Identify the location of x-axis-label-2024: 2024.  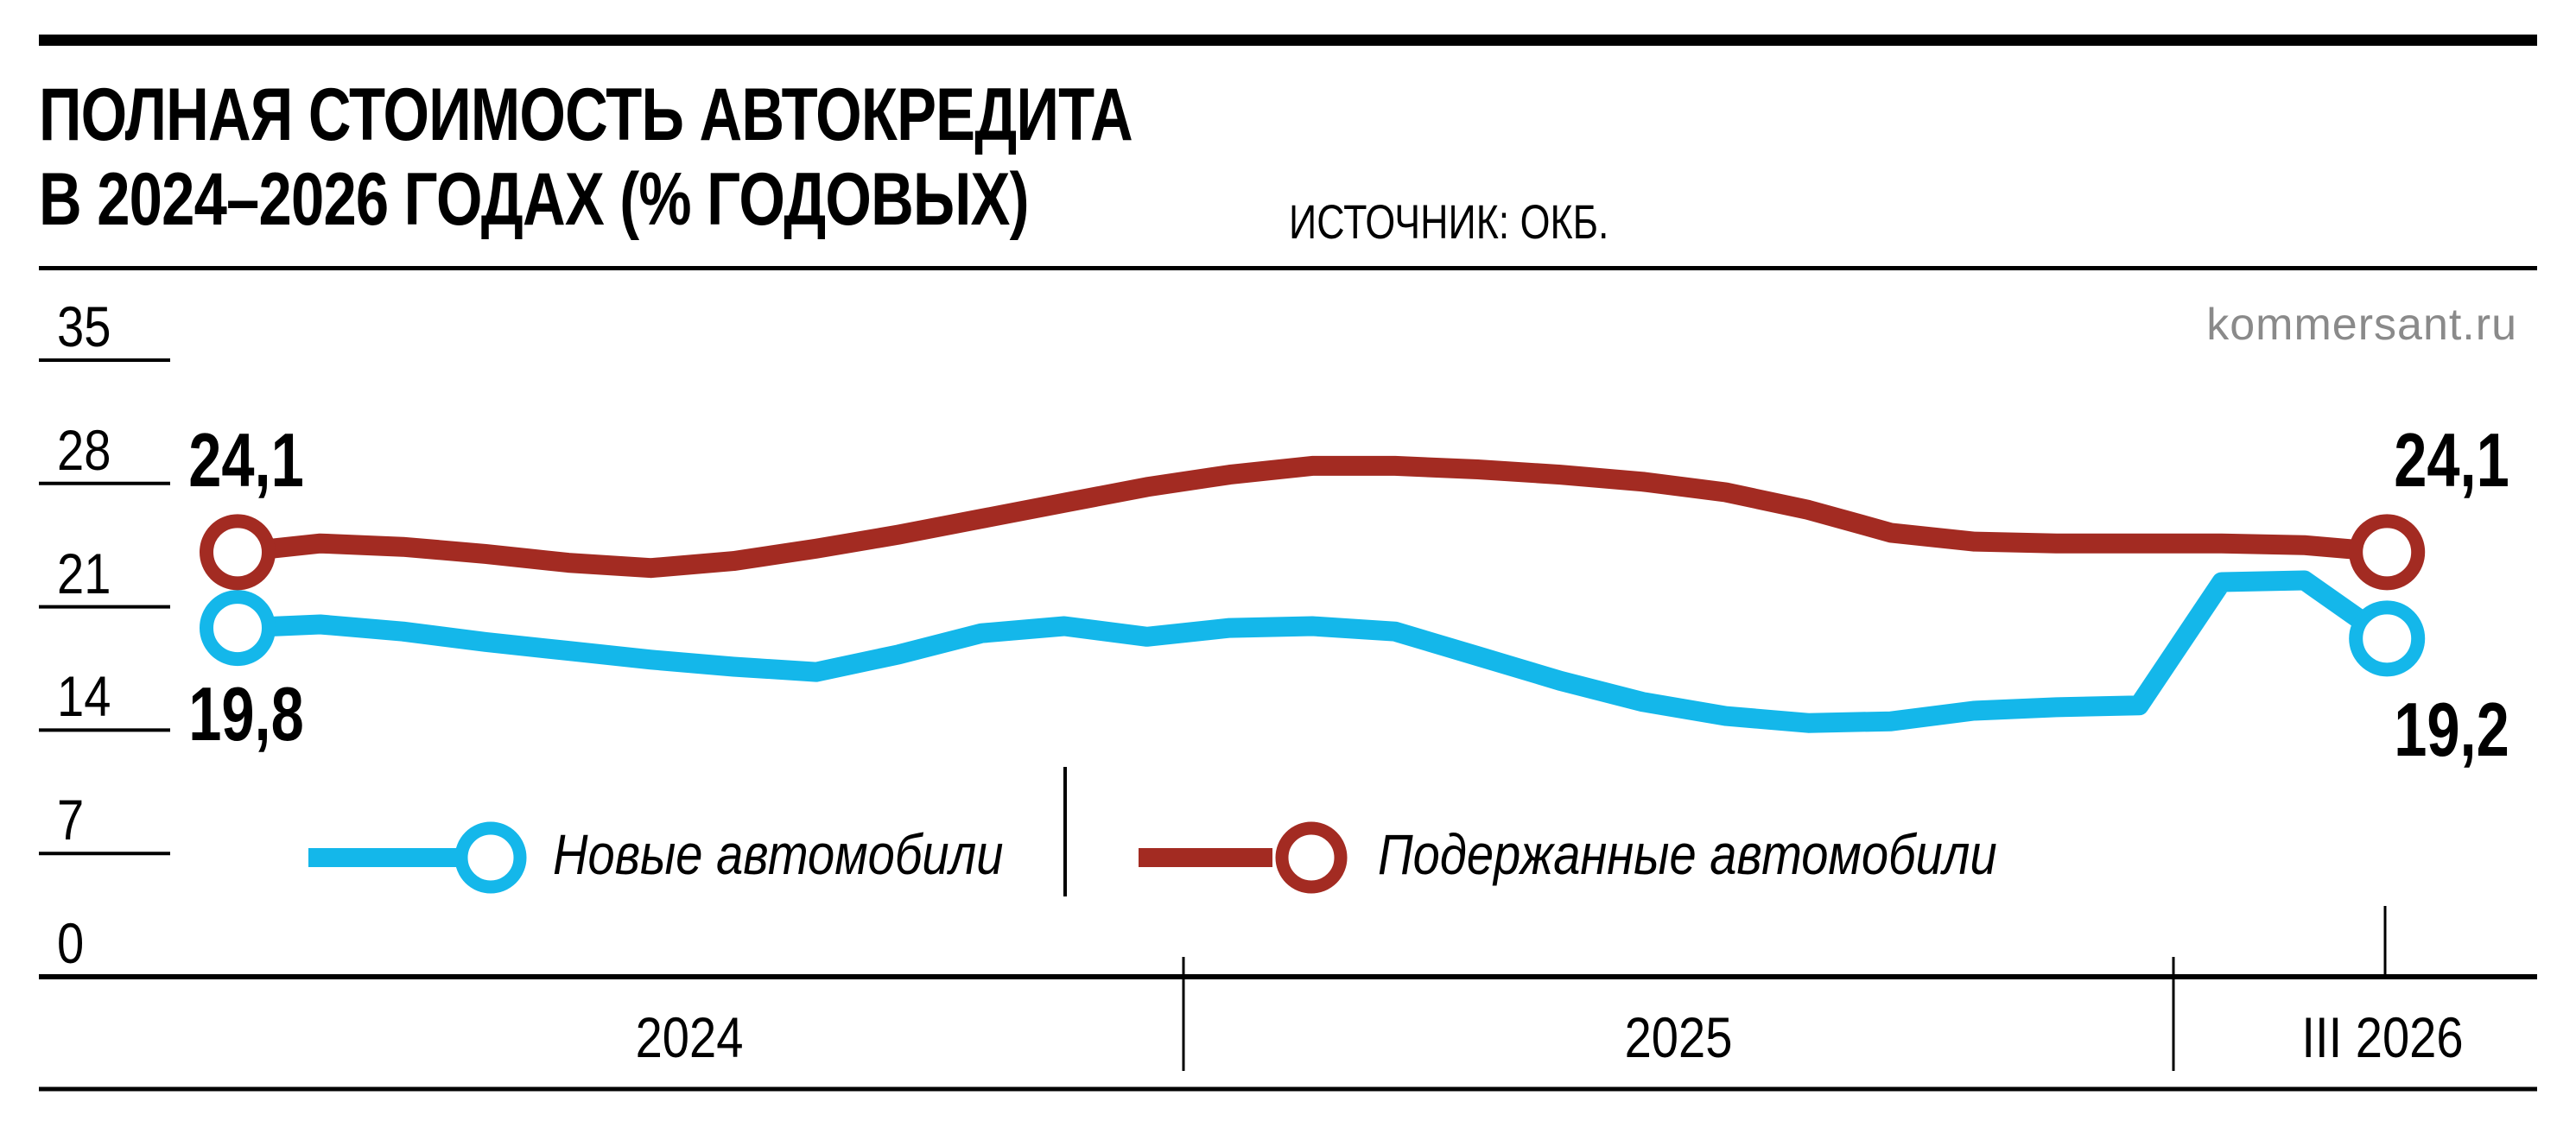
(689, 1037).